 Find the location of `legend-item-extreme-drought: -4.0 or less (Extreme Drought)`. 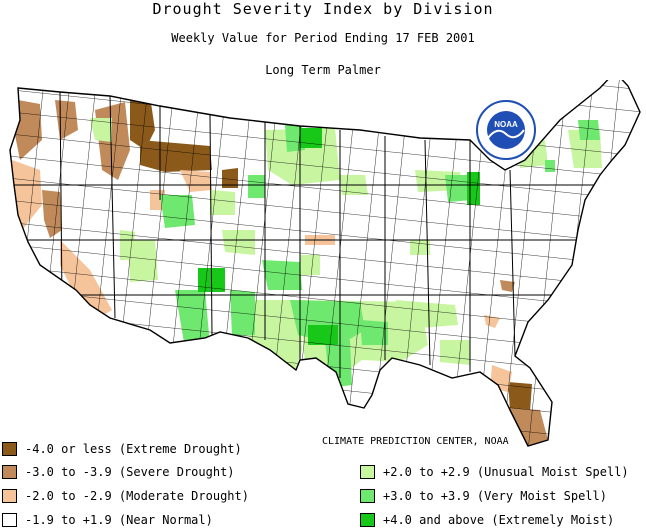

legend-item-extreme-drought: -4.0 or less (Extreme Drought) is located at coordinates (122, 449).